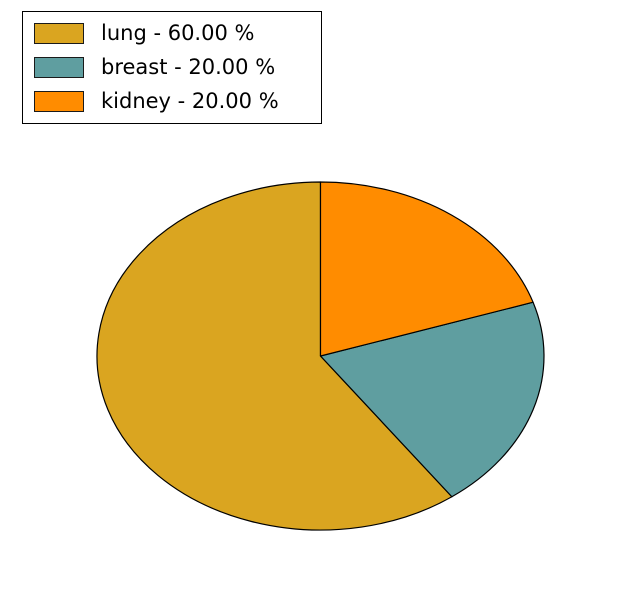 Image resolution: width=640 pixels, height=606 pixels. I want to click on legend-item-lung: lung - 60.00 %, so click(174, 32).